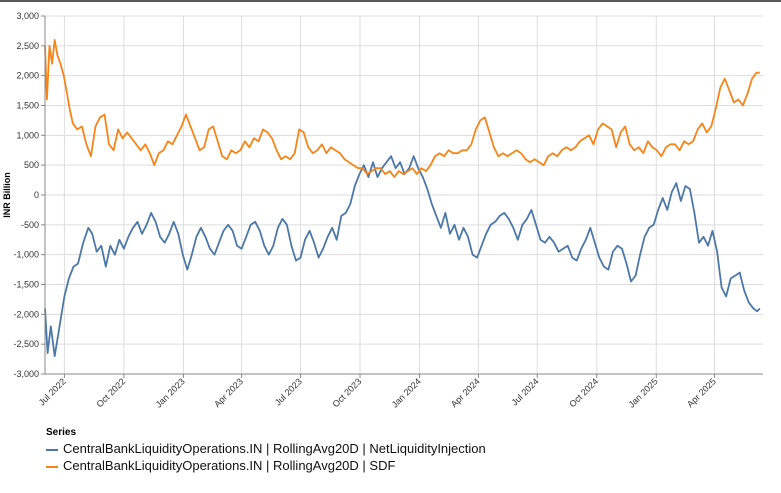  I want to click on x-tick-label: Apr 2025, so click(701, 392).